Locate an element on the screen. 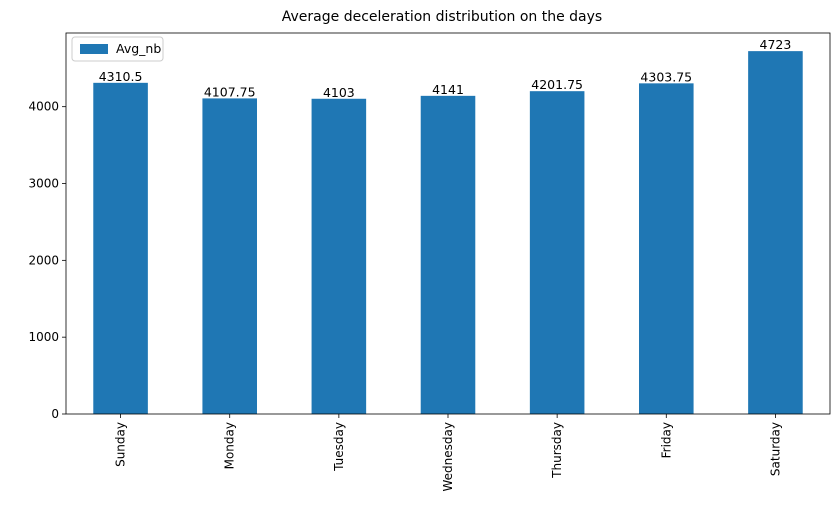  legend-entry: Avg_nb is located at coordinates (138, 48).